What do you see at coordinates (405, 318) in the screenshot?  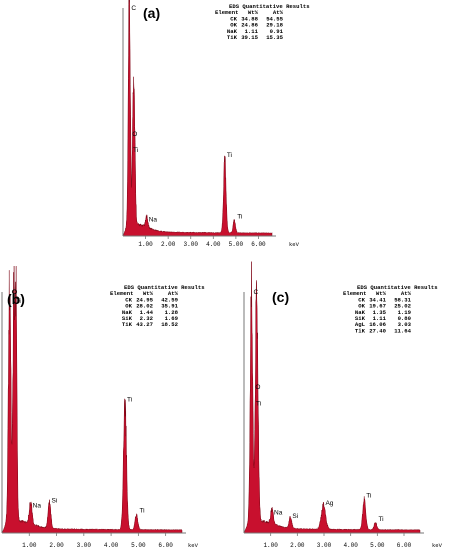 I see `table-value: 0.80` at bounding box center [405, 318].